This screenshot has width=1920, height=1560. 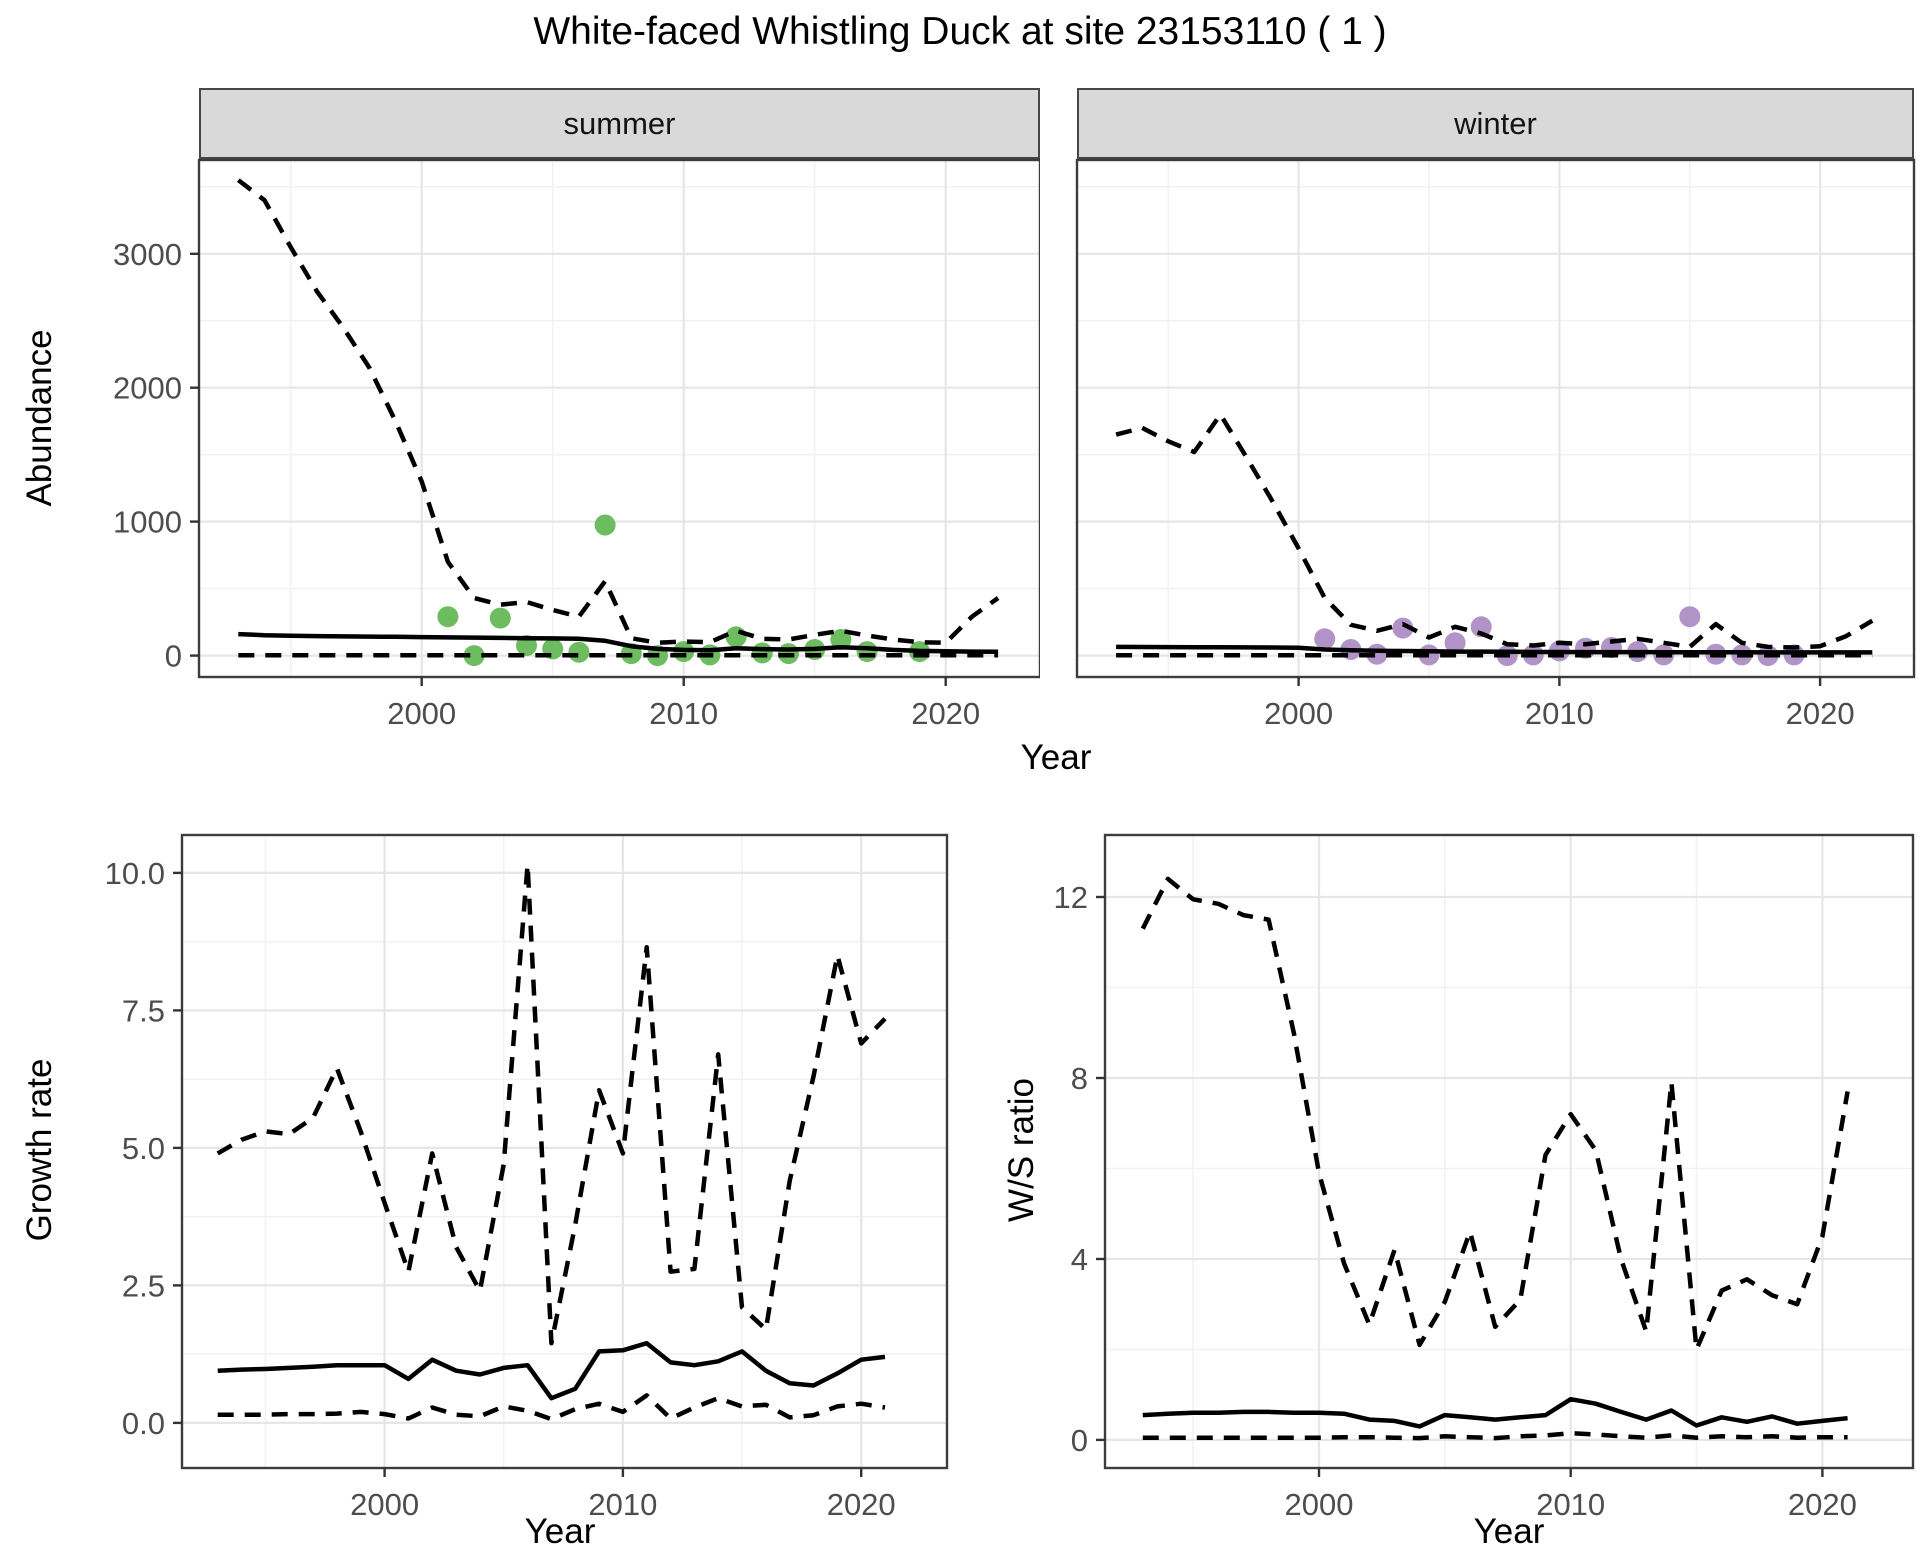 I want to click on y-tick-label: 10.0, so click(x=135, y=873).